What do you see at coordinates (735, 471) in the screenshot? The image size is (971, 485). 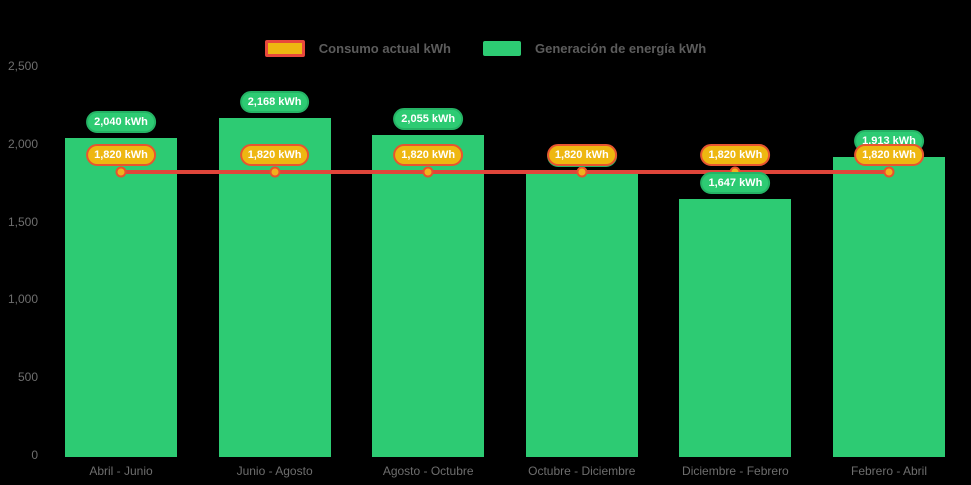 I see `x-axis-label: Diciembre - Febrero` at bounding box center [735, 471].